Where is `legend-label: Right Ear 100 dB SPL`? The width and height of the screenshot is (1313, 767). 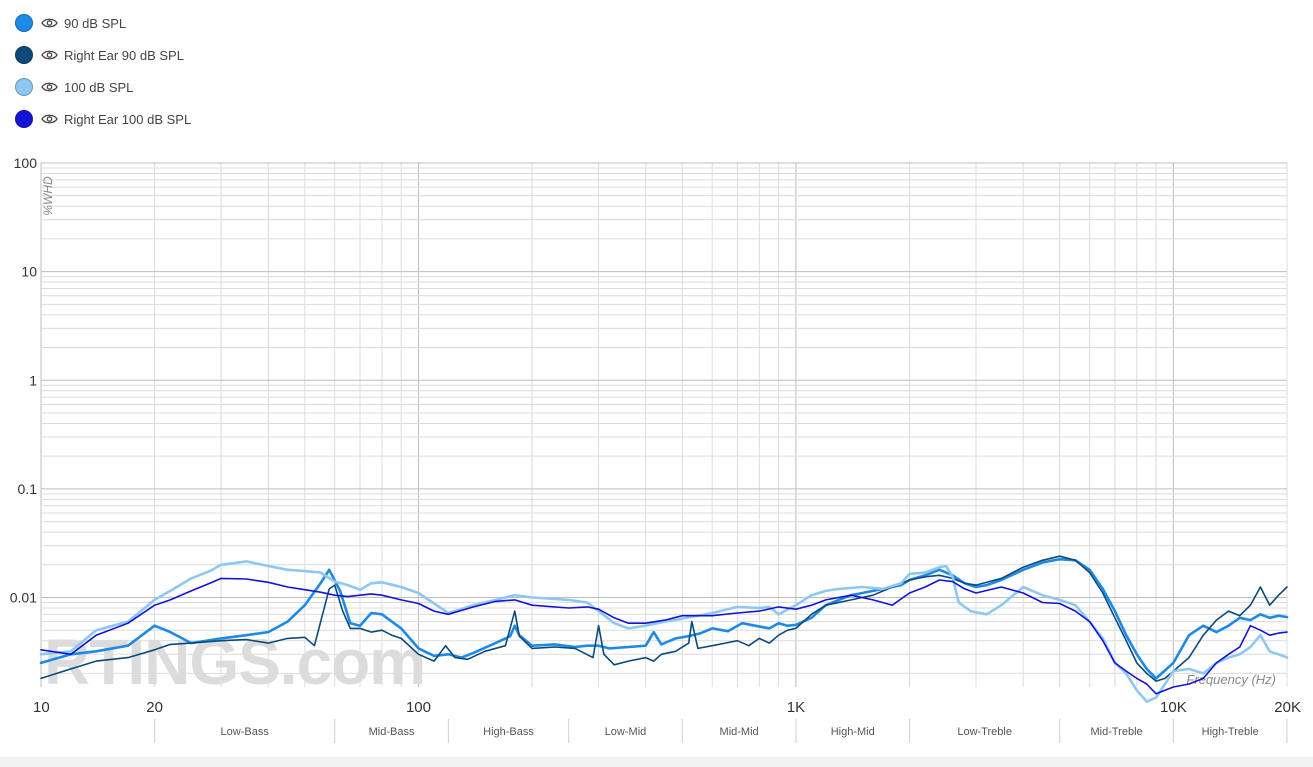 legend-label: Right Ear 100 dB SPL is located at coordinates (128, 119).